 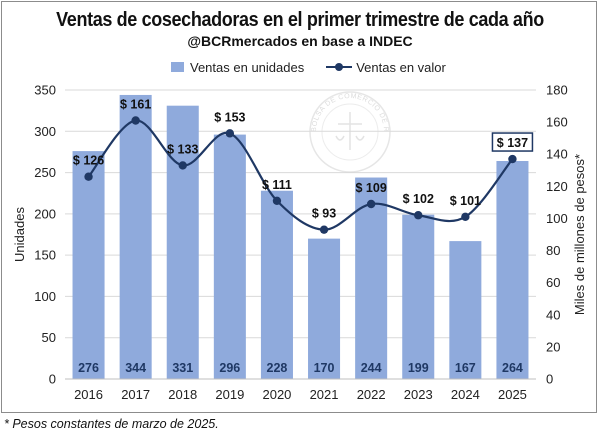 I want to click on legend-label-value: Ventas en valor, so click(x=401, y=67).